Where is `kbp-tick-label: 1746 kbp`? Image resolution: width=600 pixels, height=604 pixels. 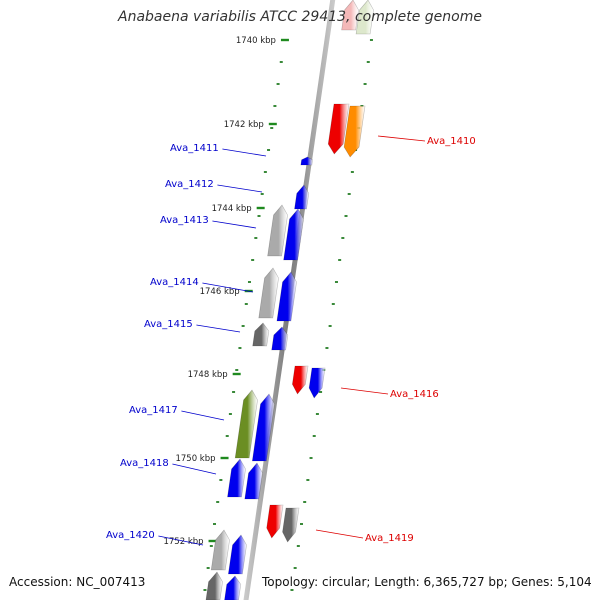
kbp-tick-label: 1746 kbp is located at coordinates (220, 292).